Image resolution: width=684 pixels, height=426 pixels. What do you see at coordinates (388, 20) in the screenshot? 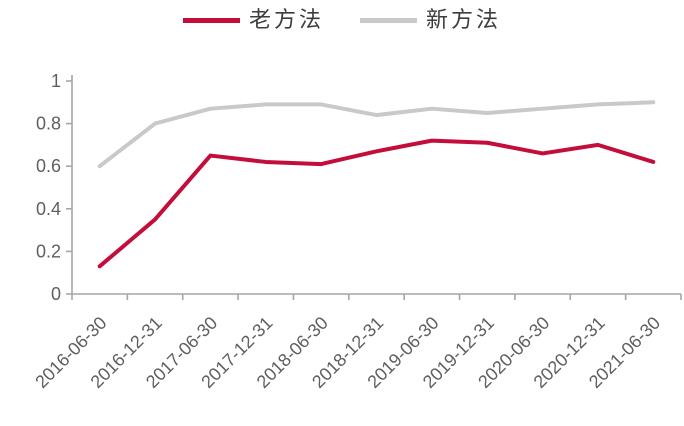
I see `new-method-line-swatch-icon` at bounding box center [388, 20].